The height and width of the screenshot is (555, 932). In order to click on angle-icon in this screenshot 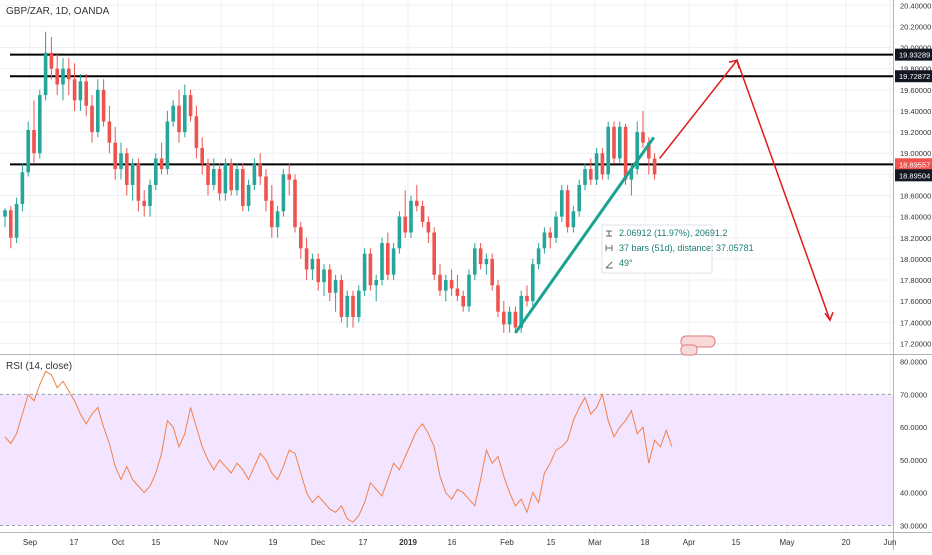, I will do `click(609, 265)`.